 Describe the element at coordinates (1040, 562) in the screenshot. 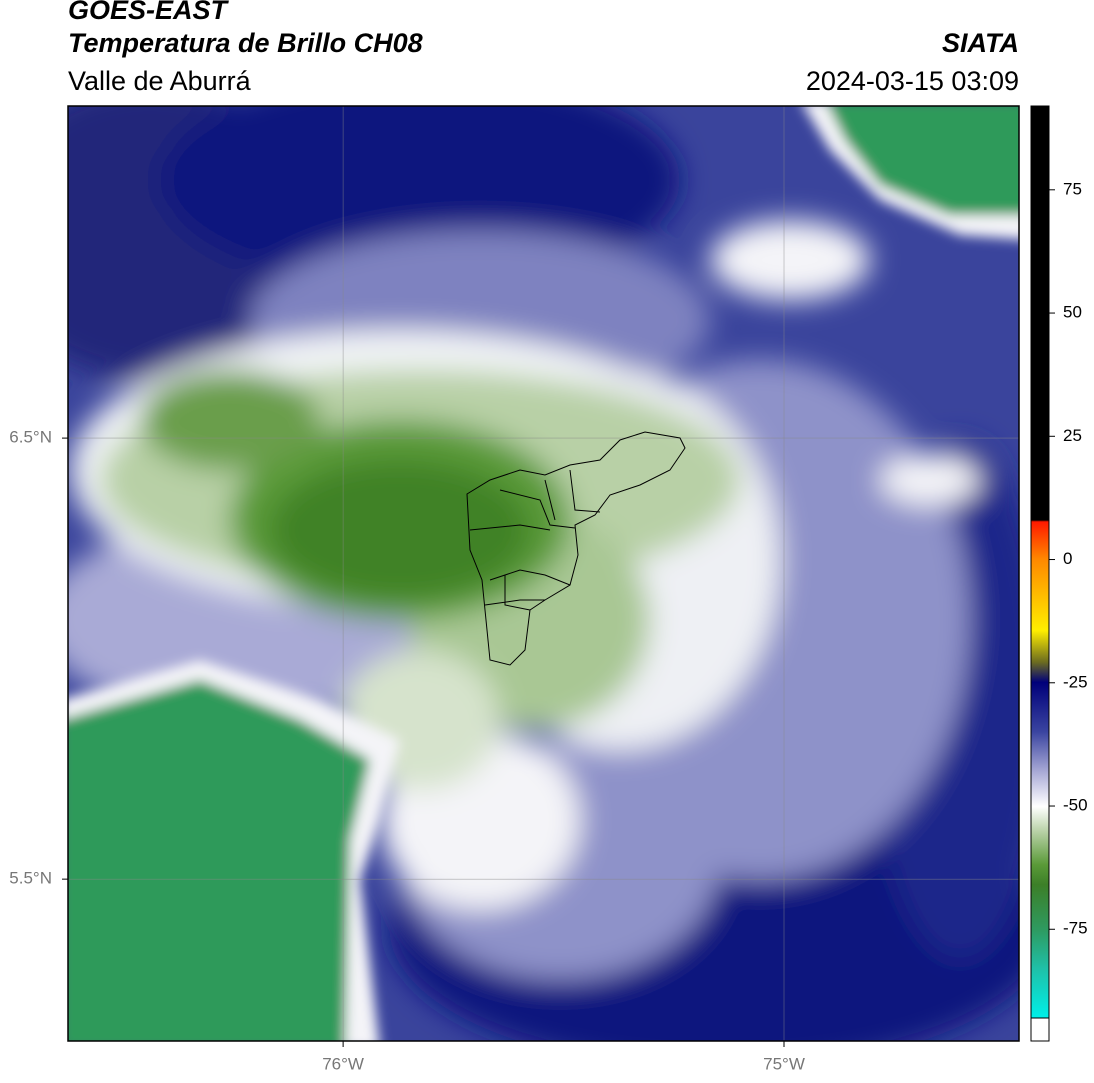

I see `colorbar` at that location.